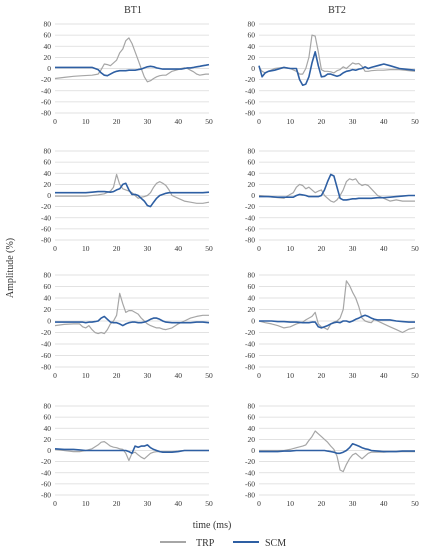 The height and width of the screenshot is (550, 424). I want to click on x-tick-label-bt1-row4: 30, so click(148, 503).